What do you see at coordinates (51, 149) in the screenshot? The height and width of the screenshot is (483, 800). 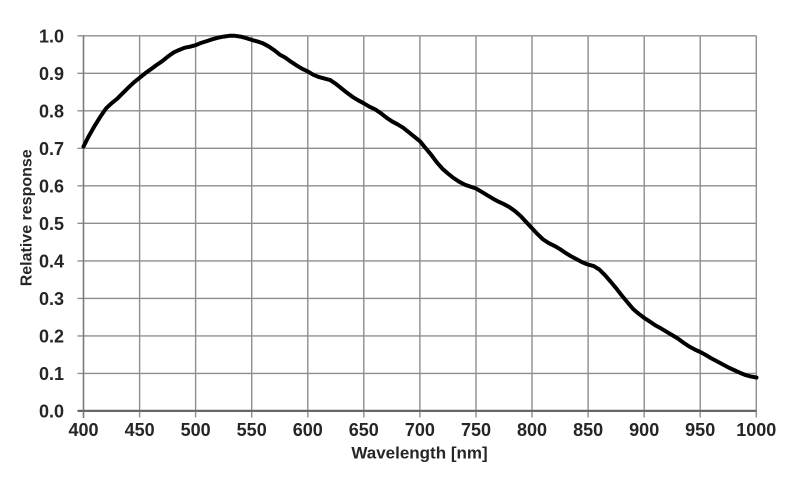 I see `svg-text: 0.7` at bounding box center [51, 149].